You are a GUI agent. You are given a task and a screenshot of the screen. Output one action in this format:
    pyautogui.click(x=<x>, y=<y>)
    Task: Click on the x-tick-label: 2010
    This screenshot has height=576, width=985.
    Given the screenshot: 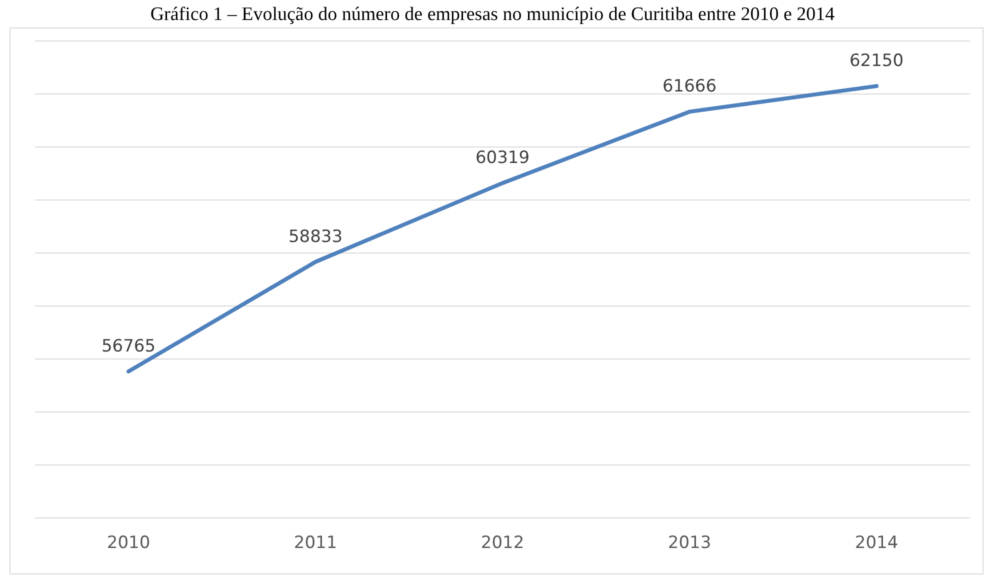 What is the action you would take?
    pyautogui.click(x=128, y=543)
    